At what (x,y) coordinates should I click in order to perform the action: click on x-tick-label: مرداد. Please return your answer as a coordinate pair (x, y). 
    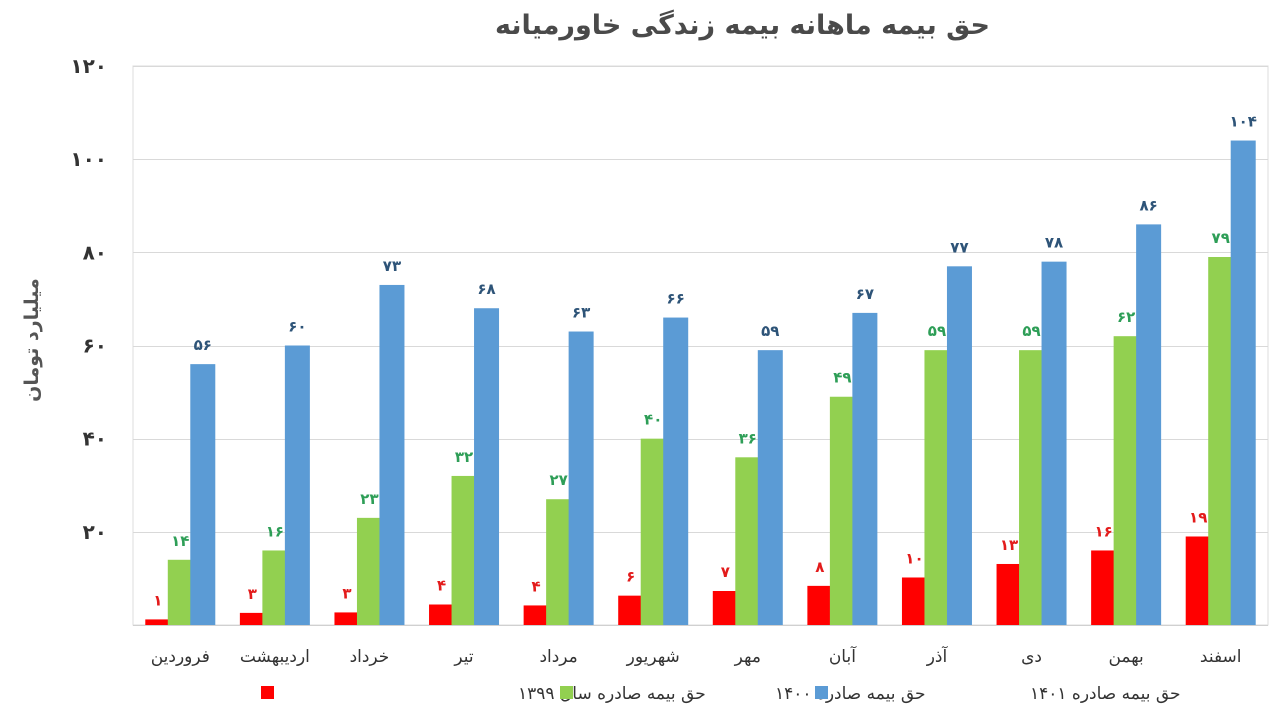
    Looking at the image, I should click on (558, 657).